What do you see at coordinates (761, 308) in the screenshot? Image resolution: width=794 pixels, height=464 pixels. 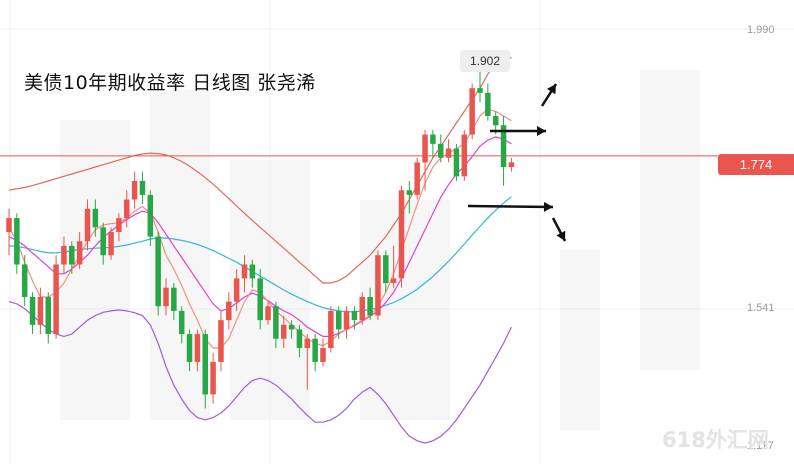 I see `y-tick-label: 1.541` at bounding box center [761, 308].